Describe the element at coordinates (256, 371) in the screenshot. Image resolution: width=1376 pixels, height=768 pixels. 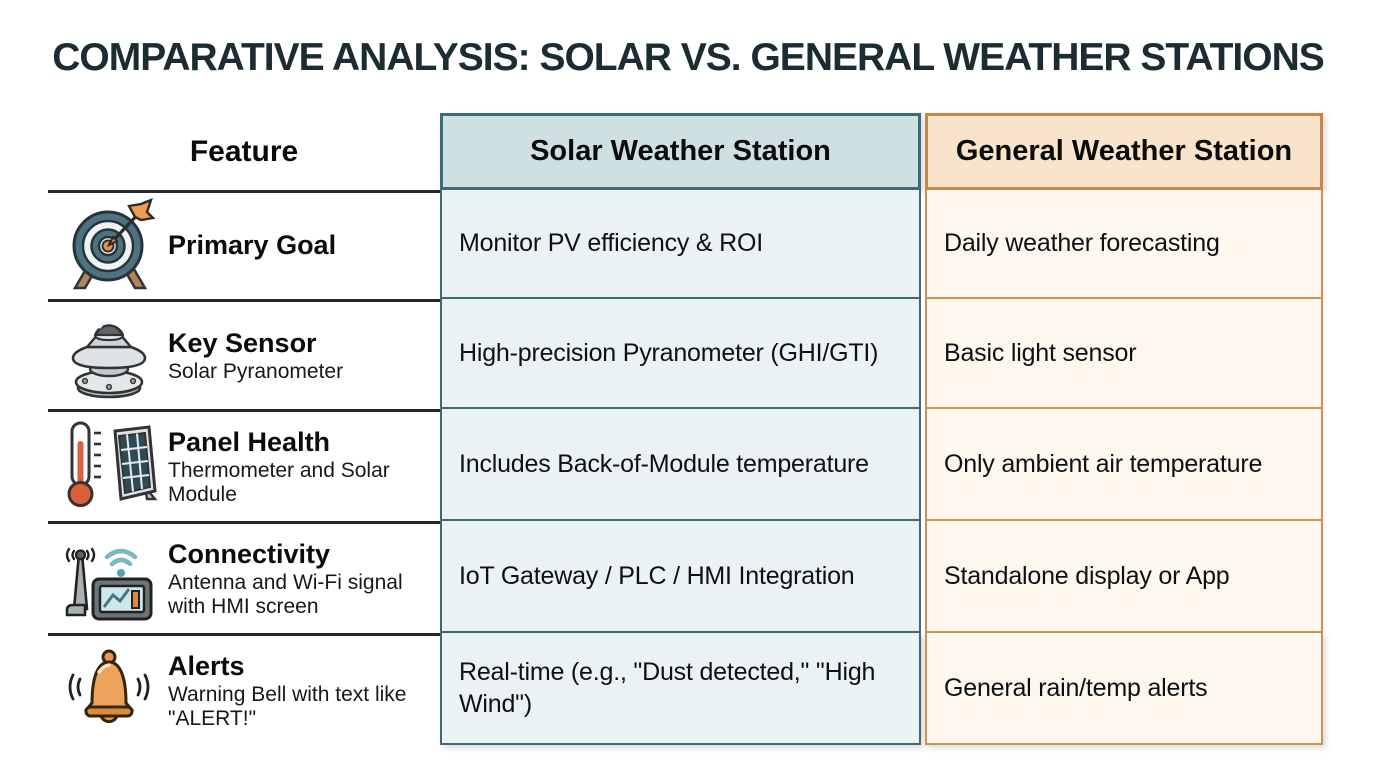
I see `feature-subtitle: Solar Pyranometer` at that location.